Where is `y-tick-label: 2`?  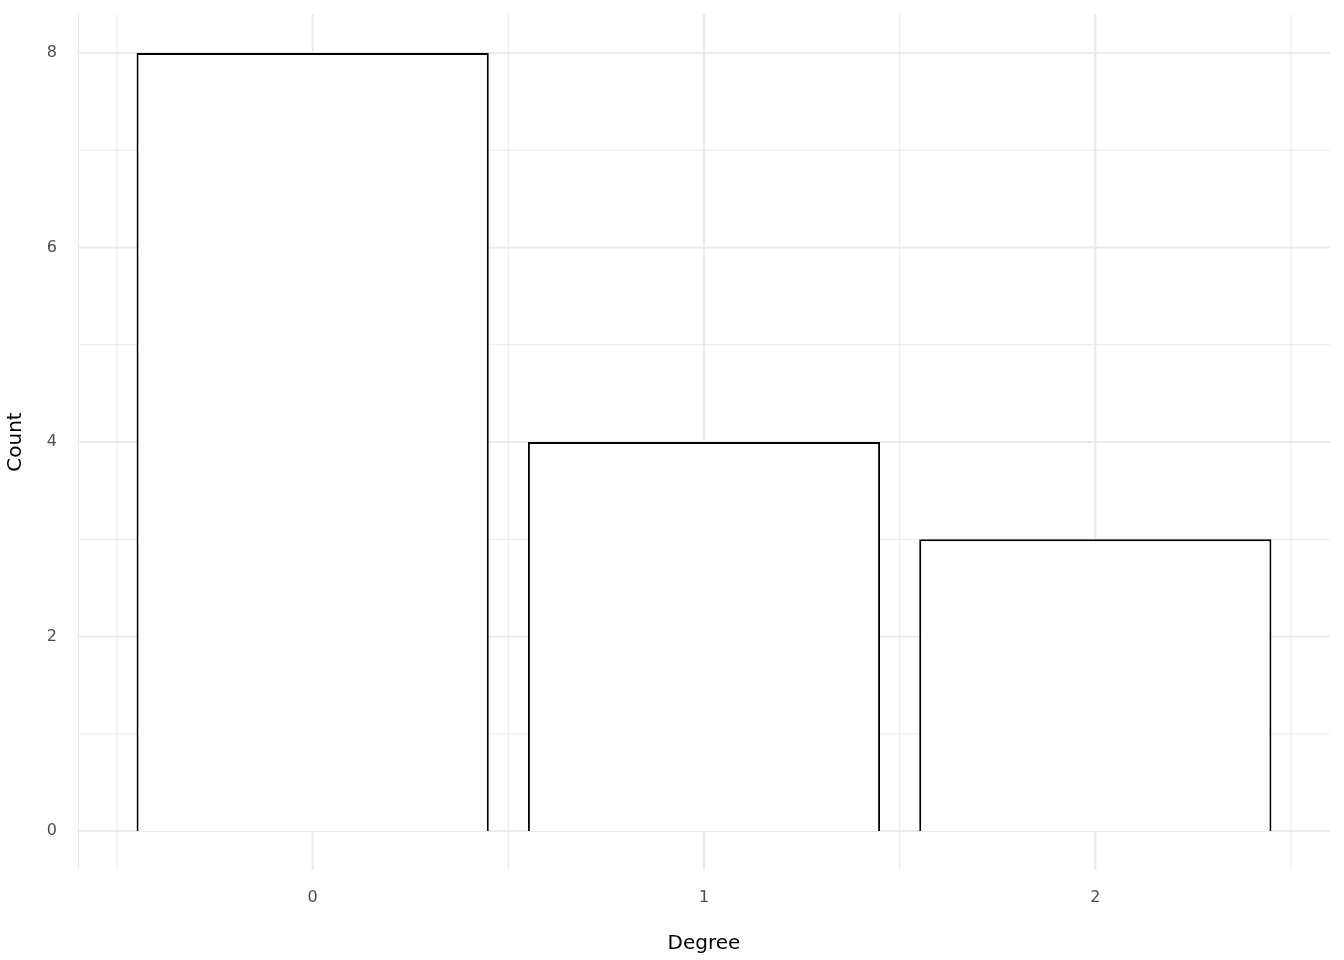 y-tick-label: 2 is located at coordinates (51, 635).